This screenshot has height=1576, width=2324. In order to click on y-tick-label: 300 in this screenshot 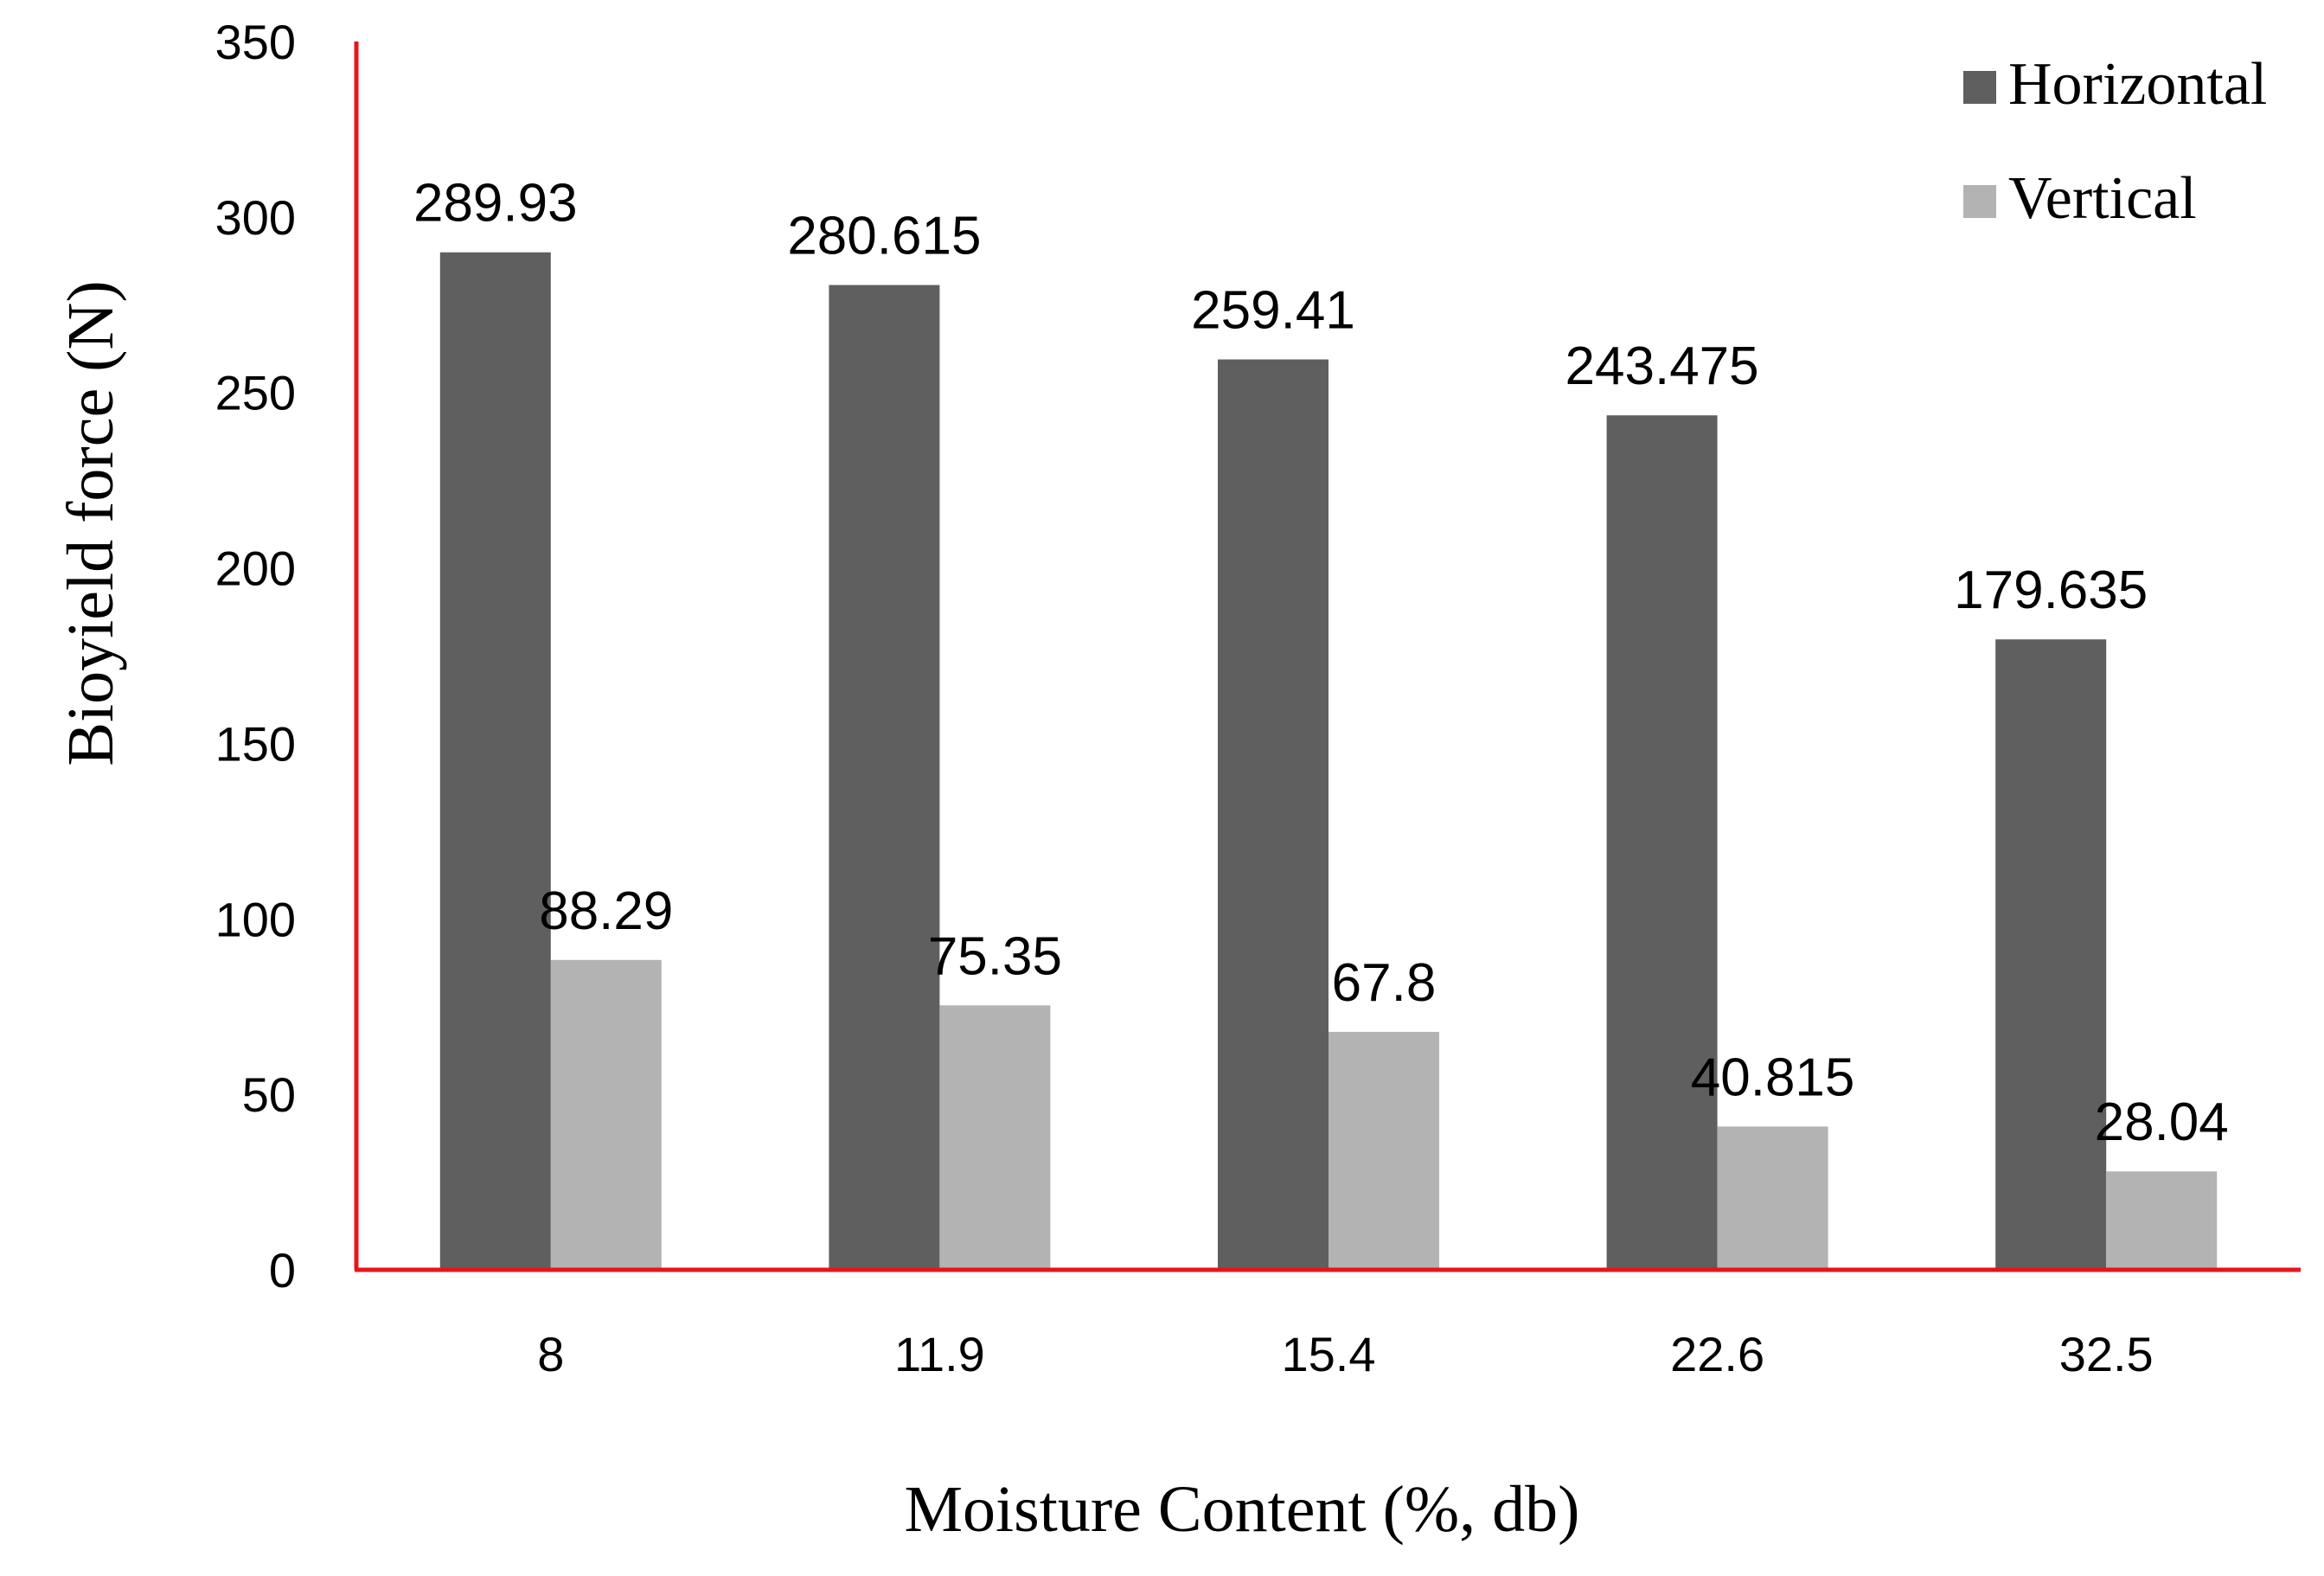, I will do `click(255, 218)`.